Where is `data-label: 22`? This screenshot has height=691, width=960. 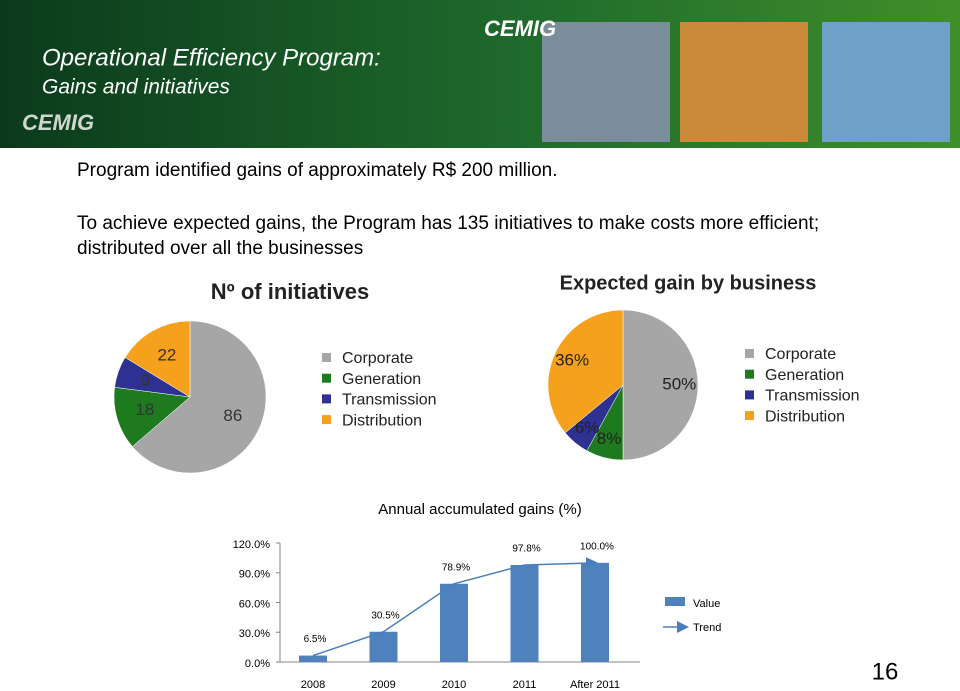 data-label: 22 is located at coordinates (166, 354).